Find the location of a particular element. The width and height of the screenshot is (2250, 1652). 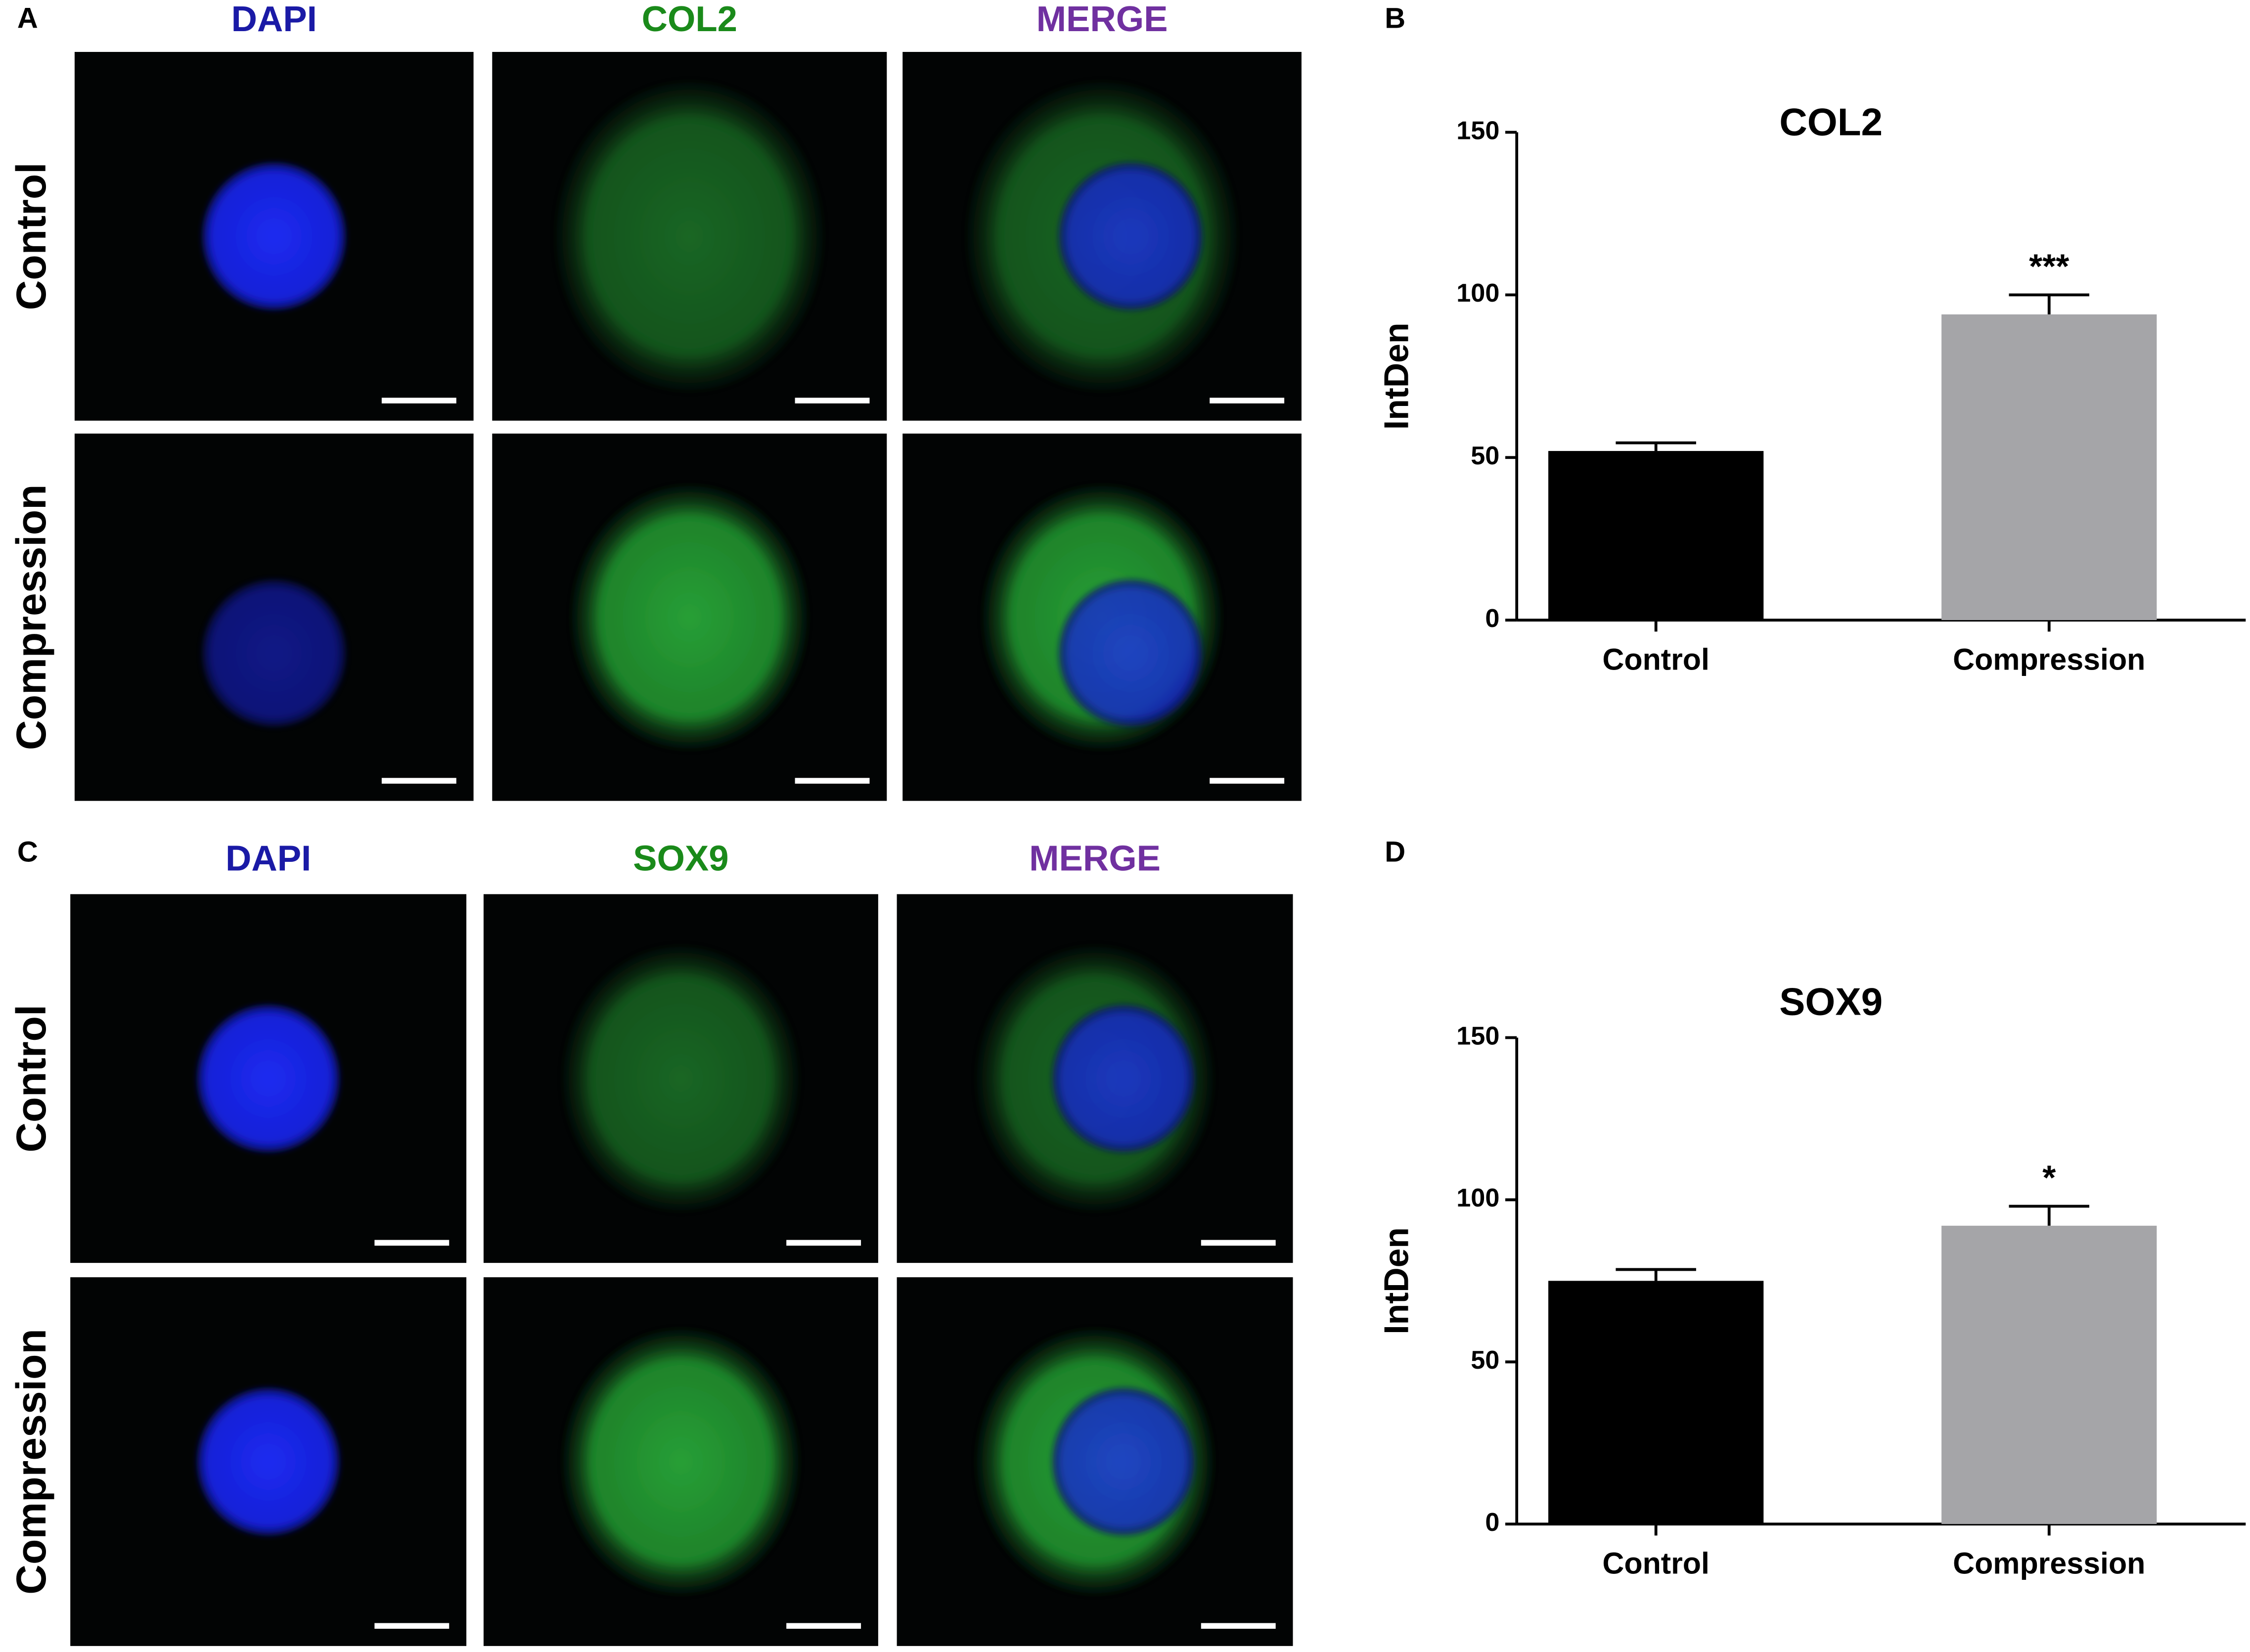

panel-letter: C is located at coordinates (27, 852).